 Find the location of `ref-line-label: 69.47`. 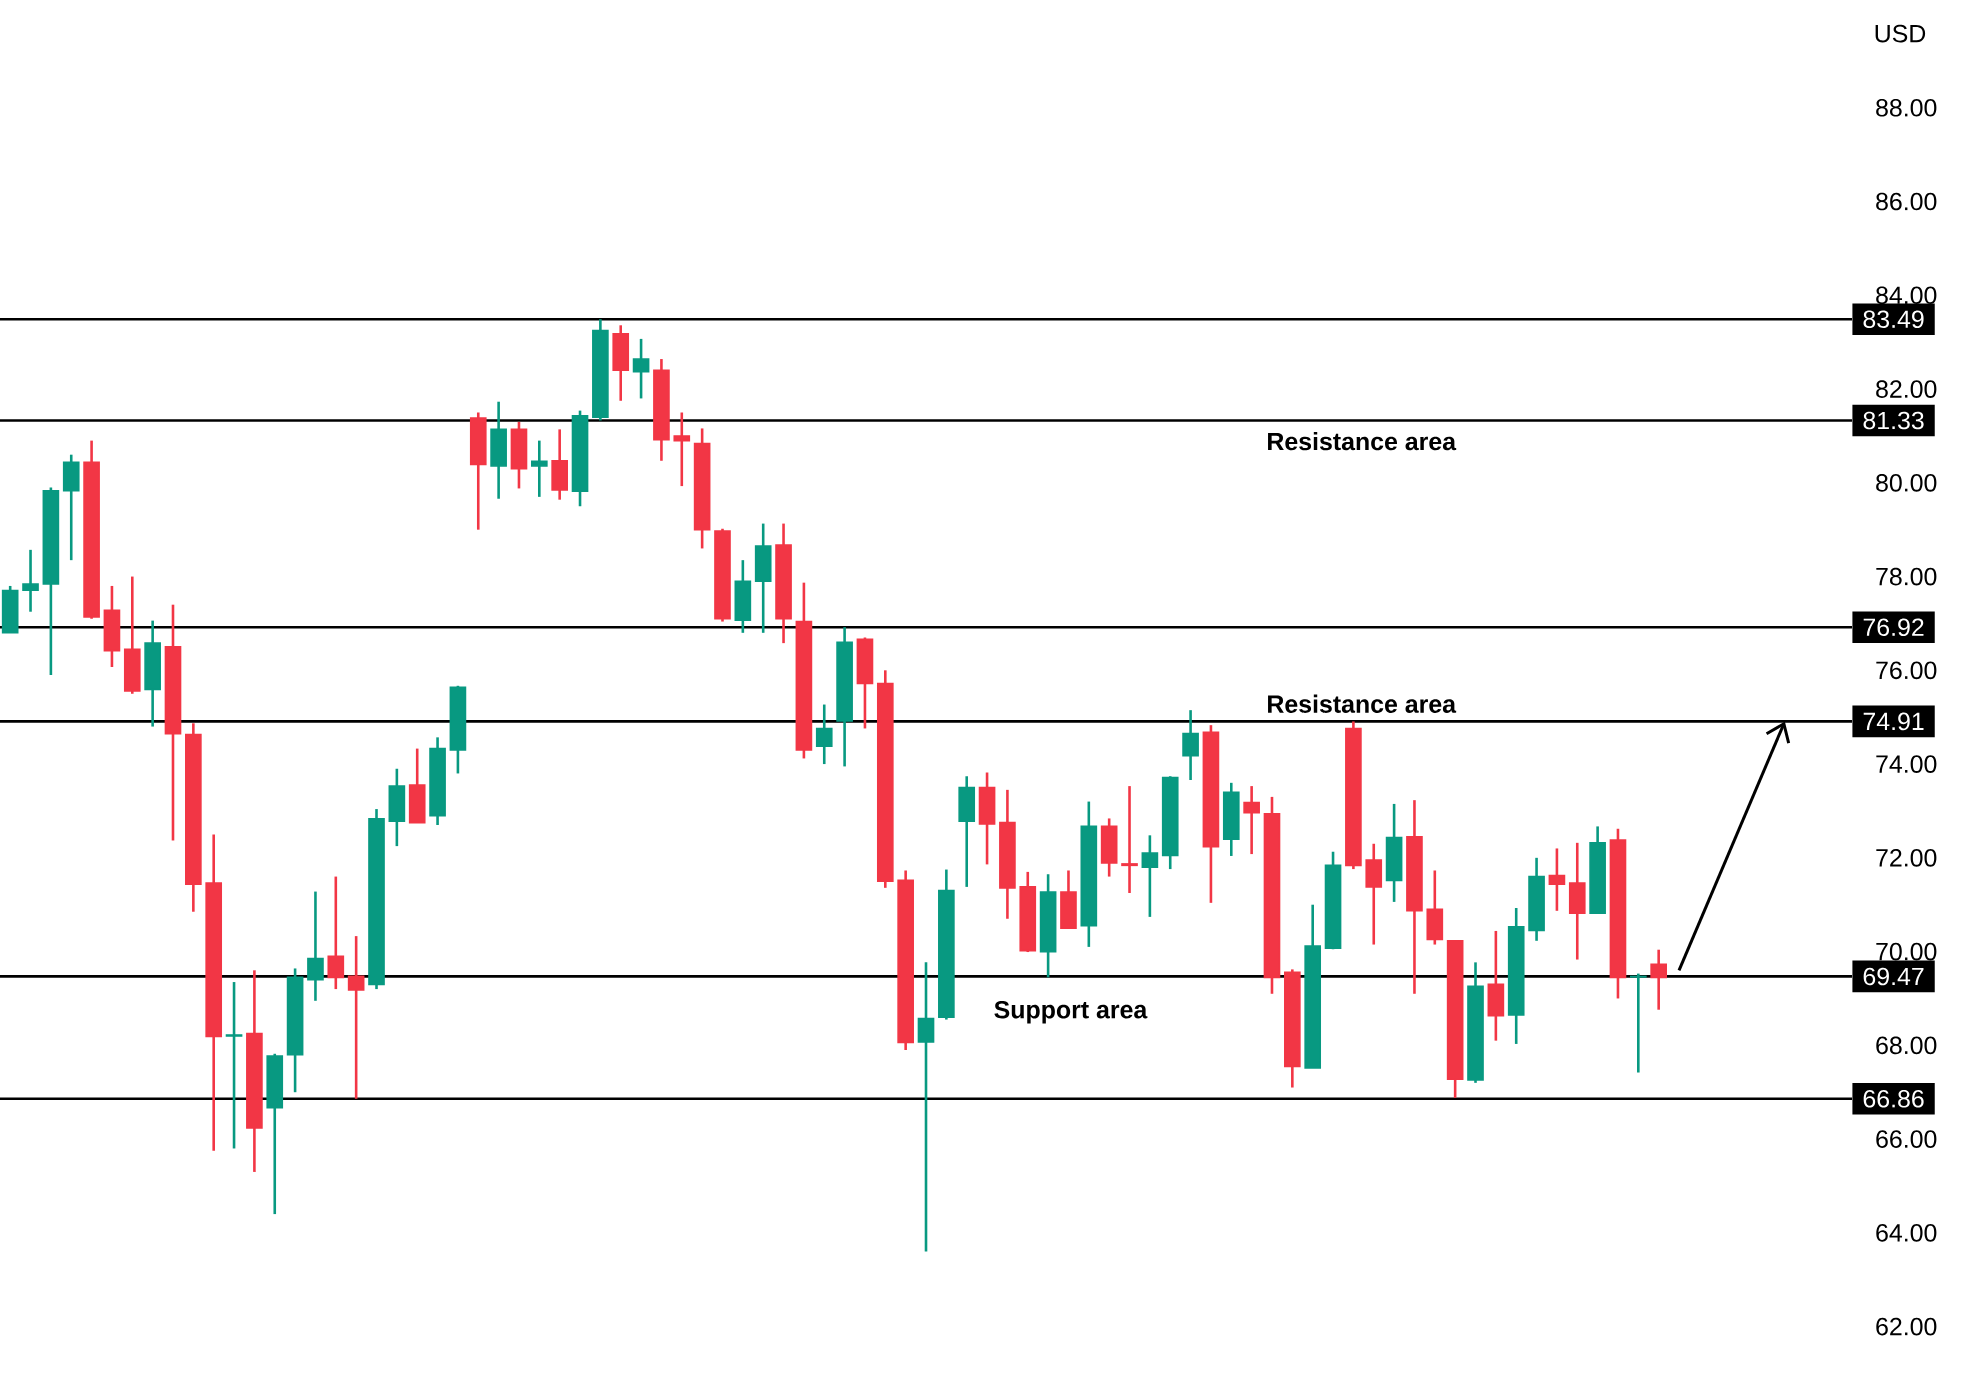

ref-line-label: 69.47 is located at coordinates (1893, 976).